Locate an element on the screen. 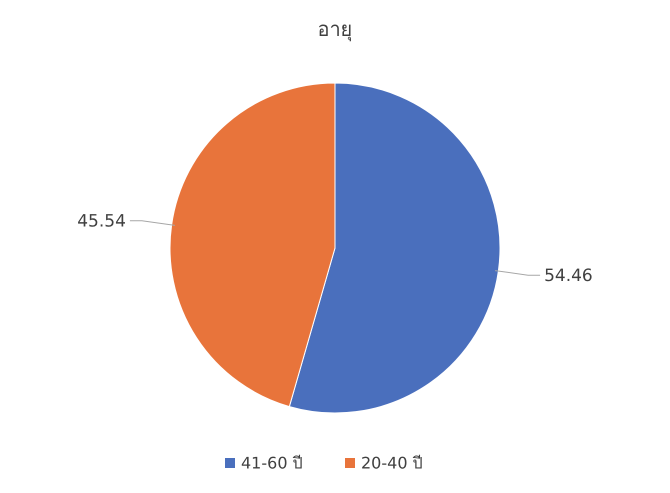  chart-title: อายุ is located at coordinates (335, 29).